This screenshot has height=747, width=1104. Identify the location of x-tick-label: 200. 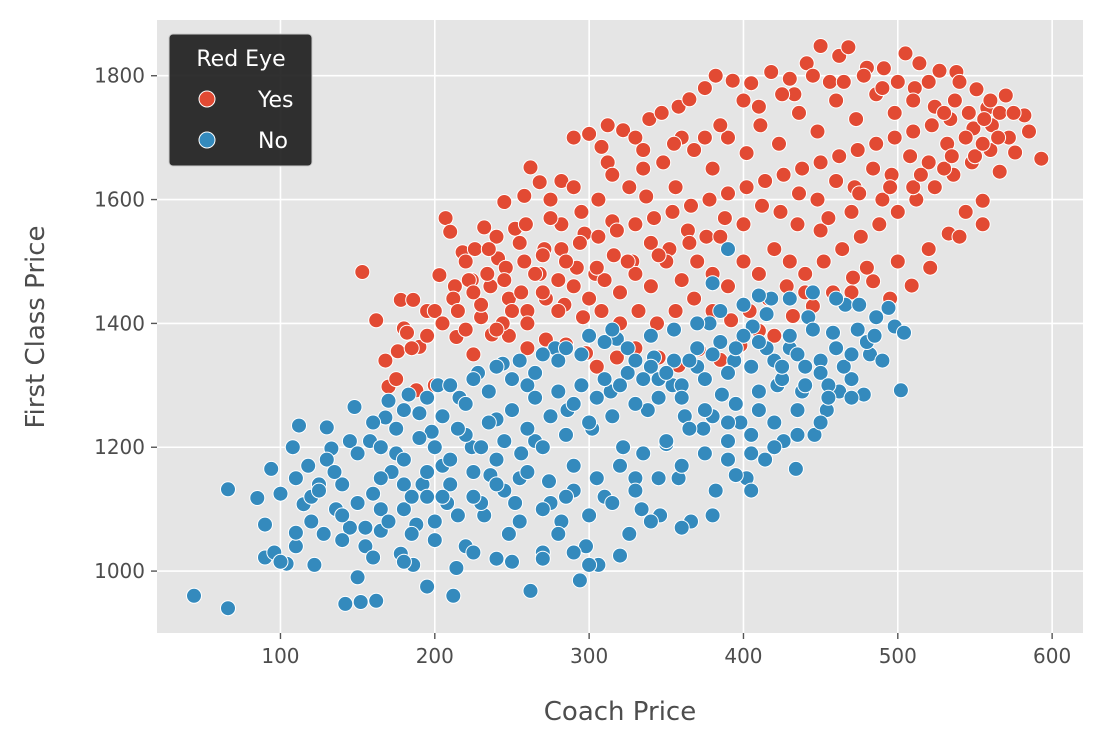
(435, 656).